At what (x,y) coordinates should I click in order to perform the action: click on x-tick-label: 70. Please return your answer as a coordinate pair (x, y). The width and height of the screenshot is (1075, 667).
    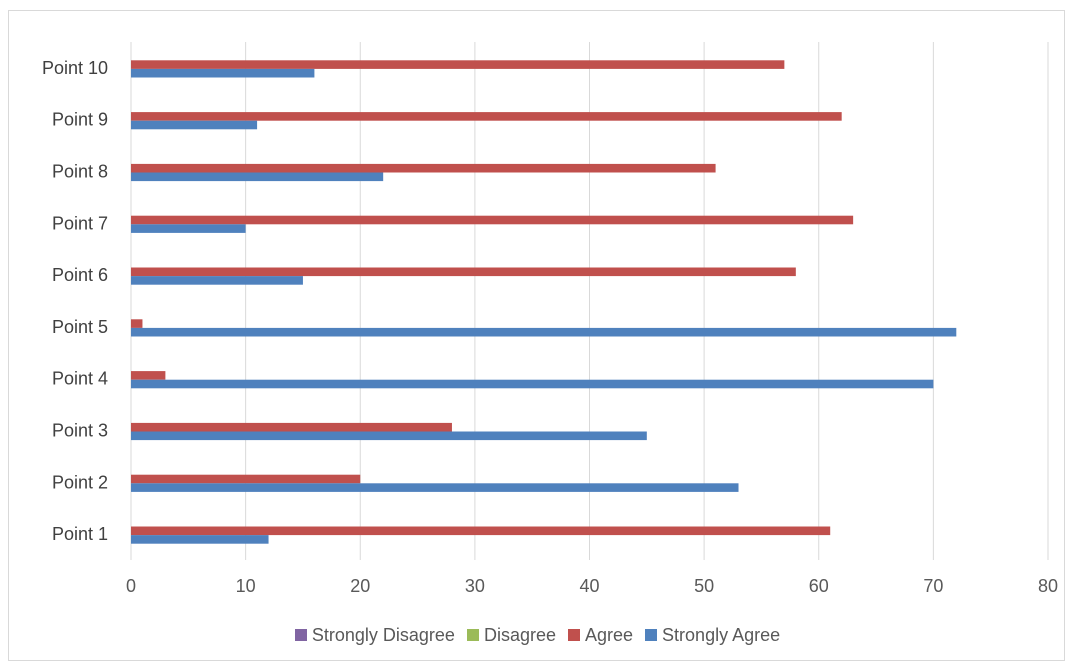
    Looking at the image, I should click on (933, 586).